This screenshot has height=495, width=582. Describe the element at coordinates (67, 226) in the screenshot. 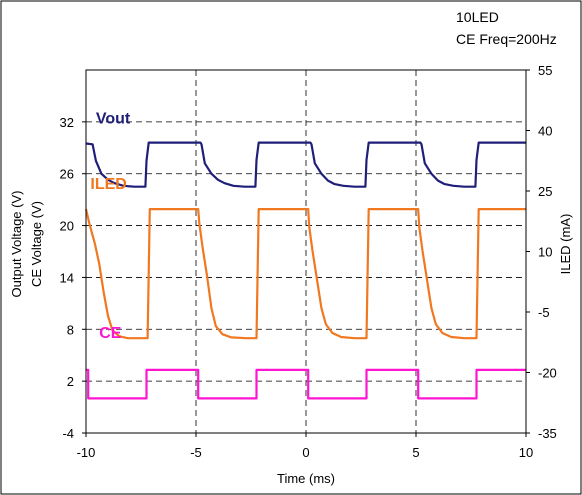

I see `y-tick-label: 20` at that location.